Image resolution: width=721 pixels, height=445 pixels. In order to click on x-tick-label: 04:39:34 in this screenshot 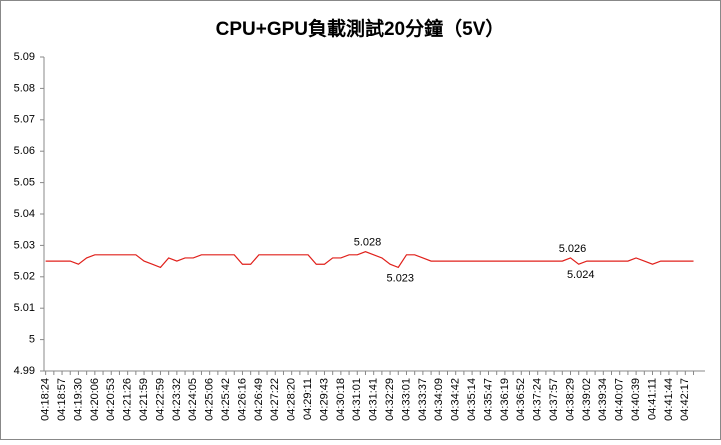, I will do `click(603, 399)`.